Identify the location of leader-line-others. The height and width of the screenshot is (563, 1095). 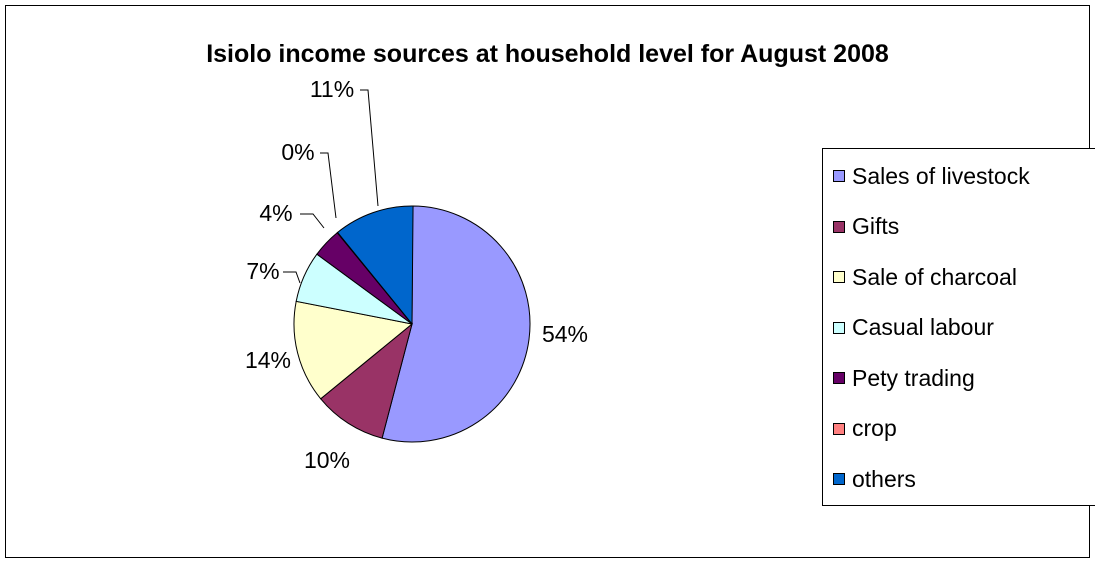
(369, 148).